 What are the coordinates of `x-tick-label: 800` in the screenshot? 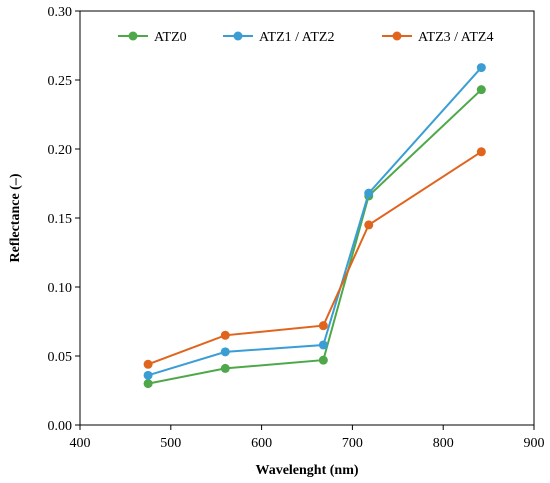 It's located at (443, 443).